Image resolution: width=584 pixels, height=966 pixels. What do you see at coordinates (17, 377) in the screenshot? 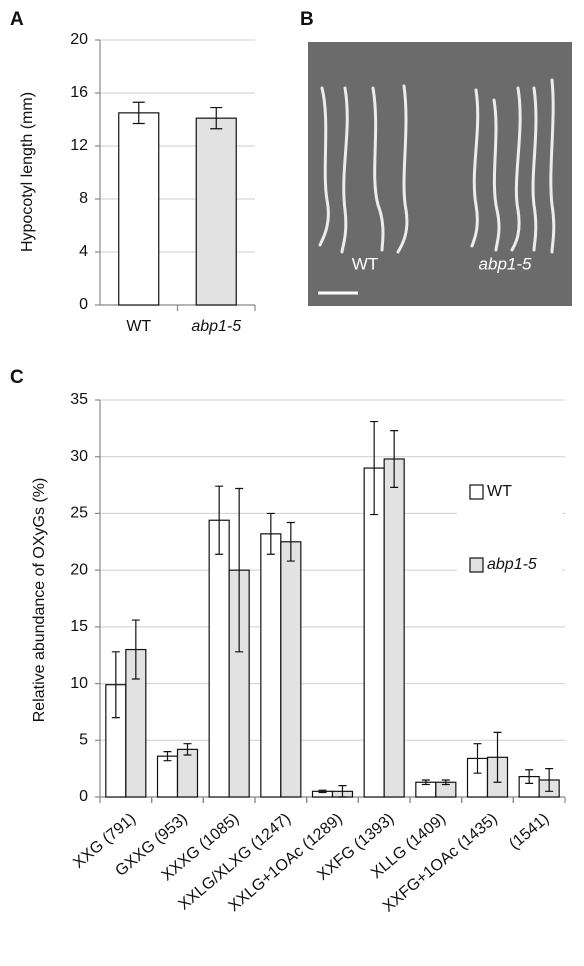
I see `panel-label: C` at bounding box center [17, 377].